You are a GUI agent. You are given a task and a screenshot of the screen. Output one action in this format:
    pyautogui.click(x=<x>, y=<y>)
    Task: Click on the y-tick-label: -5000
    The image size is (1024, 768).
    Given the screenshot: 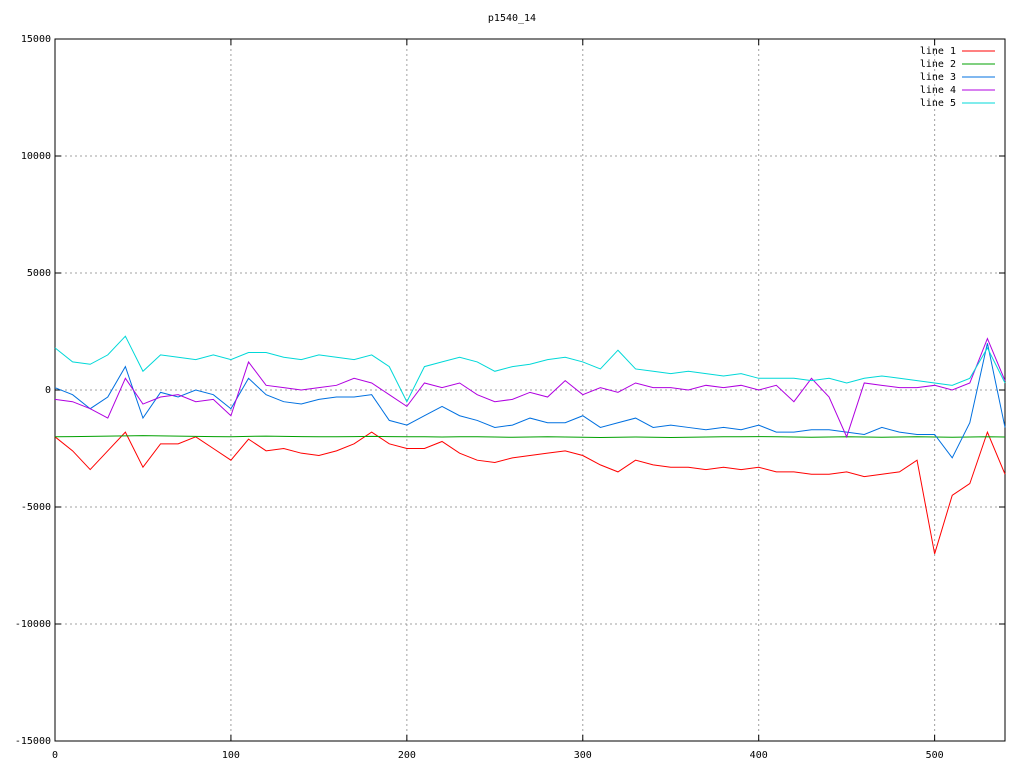 What is the action you would take?
    pyautogui.click(x=36, y=507)
    